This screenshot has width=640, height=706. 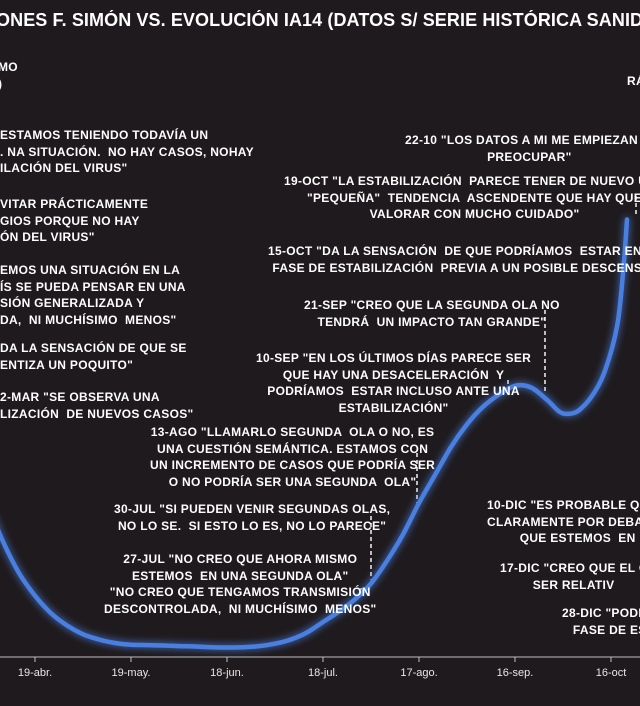 What do you see at coordinates (35, 673) in the screenshot?
I see `x-tick-label-0: 19-abr.` at bounding box center [35, 673].